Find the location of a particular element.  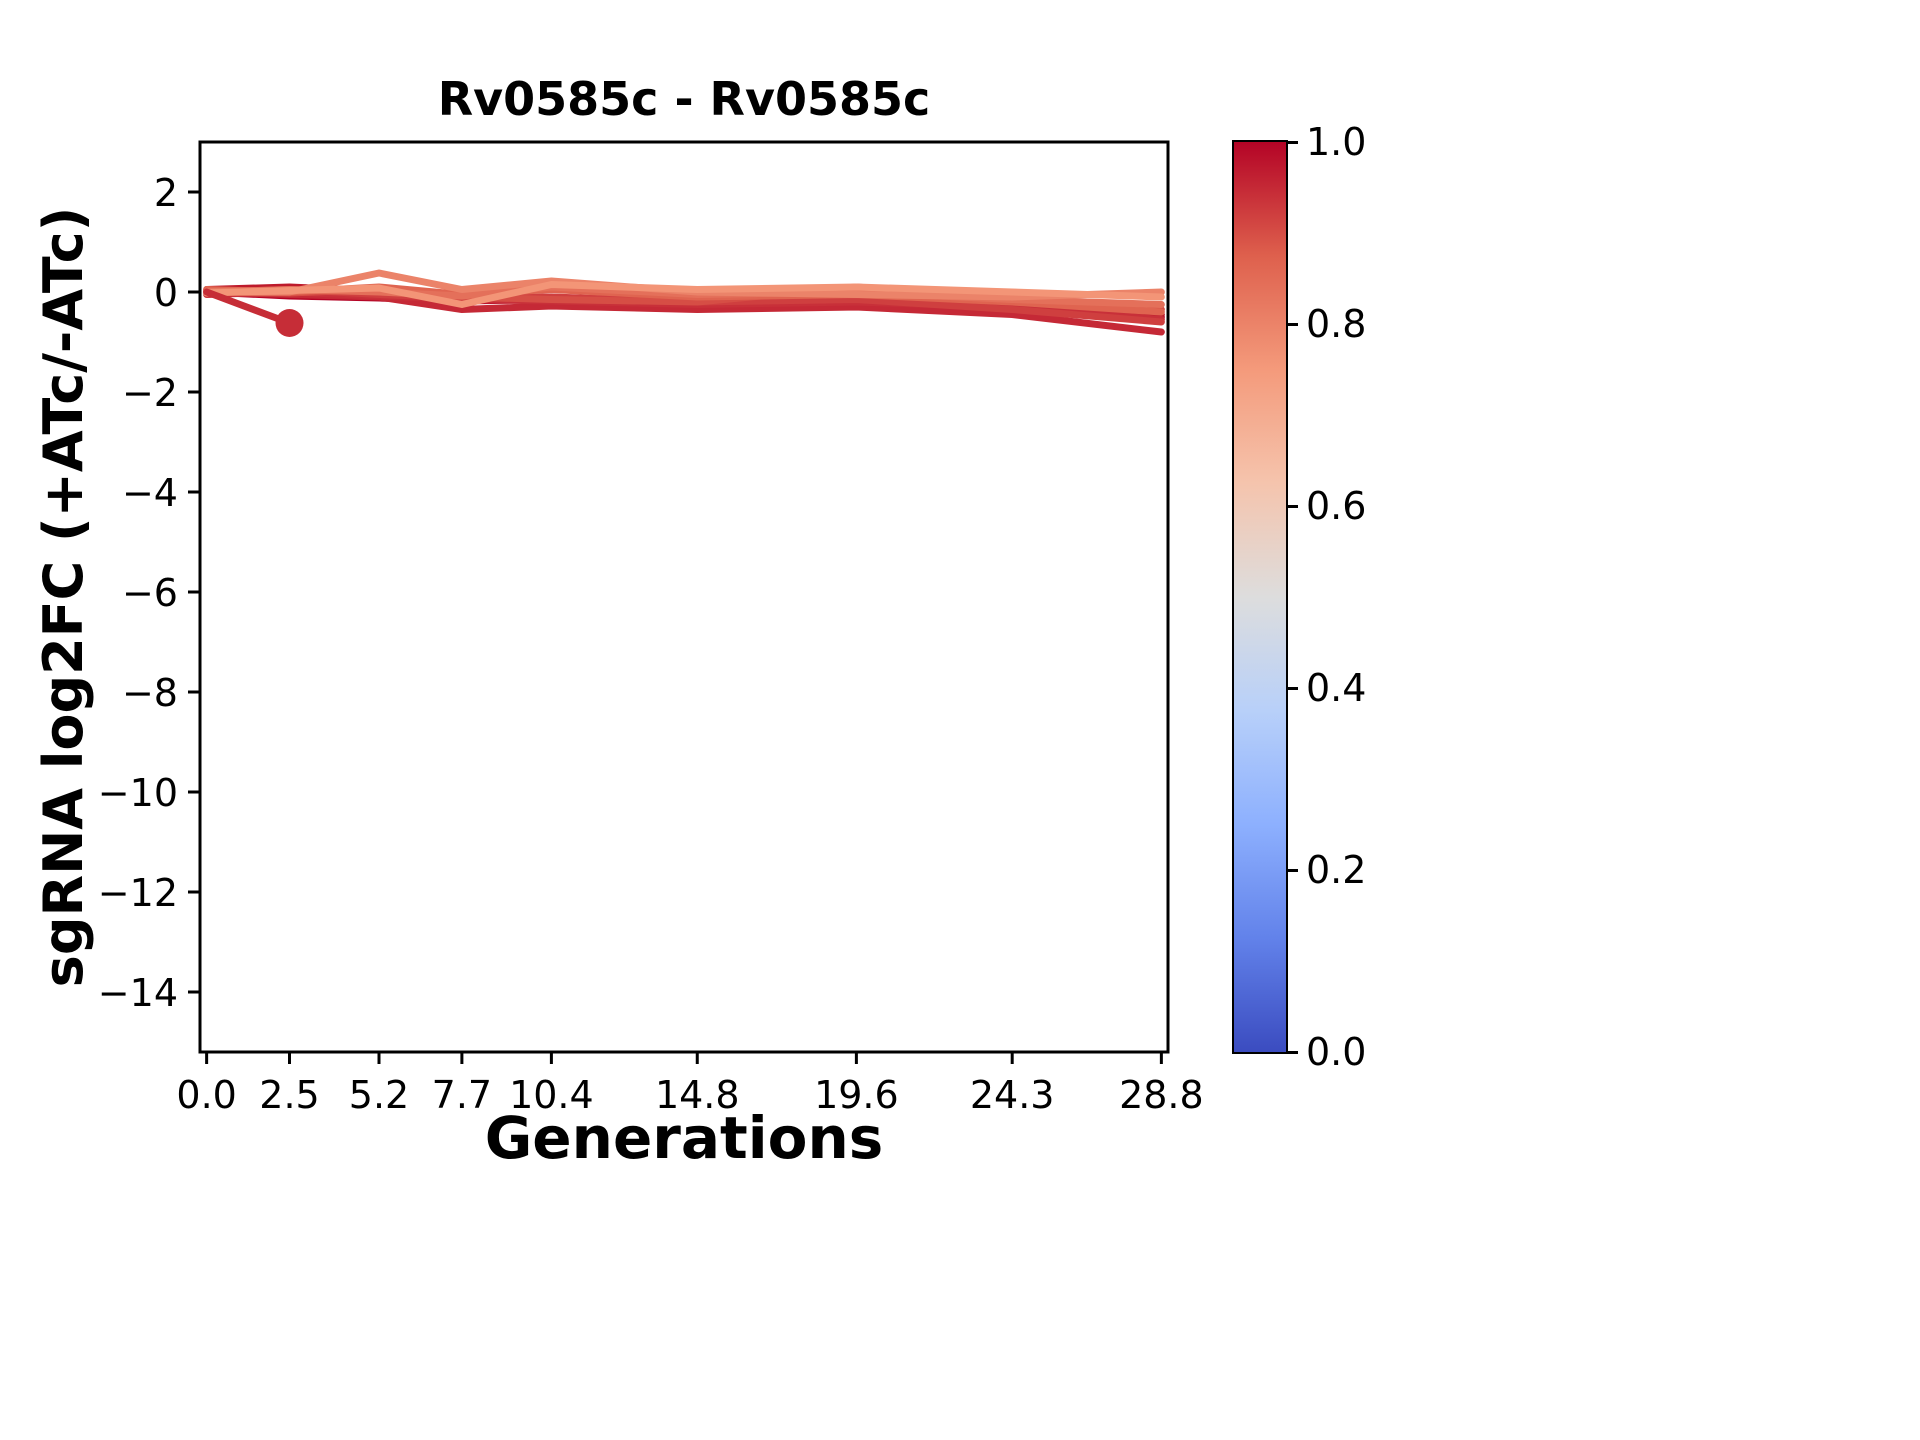

y-tick-label: −14 is located at coordinates (138, 993).